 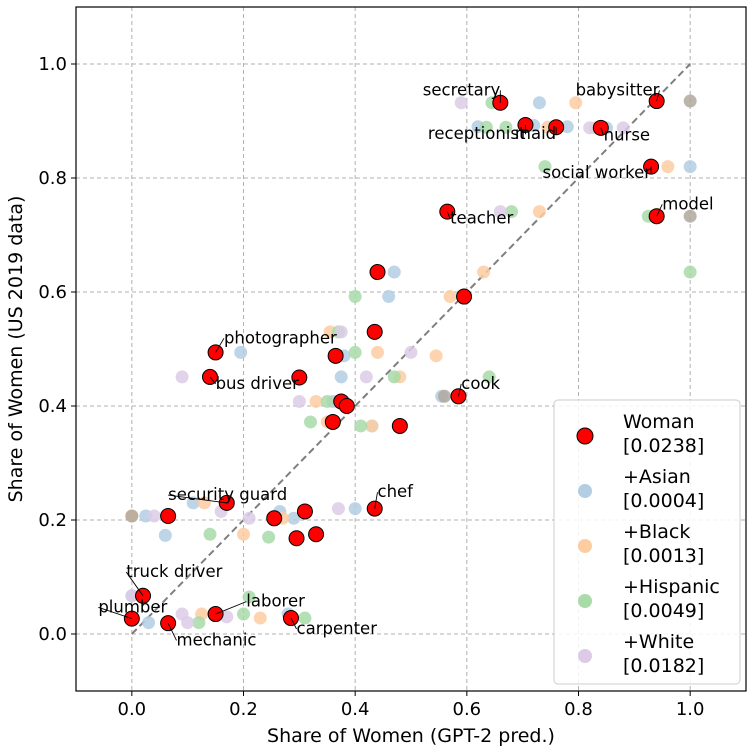 What do you see at coordinates (355, 709) in the screenshot?
I see `x-tick-label: 0.4` at bounding box center [355, 709].